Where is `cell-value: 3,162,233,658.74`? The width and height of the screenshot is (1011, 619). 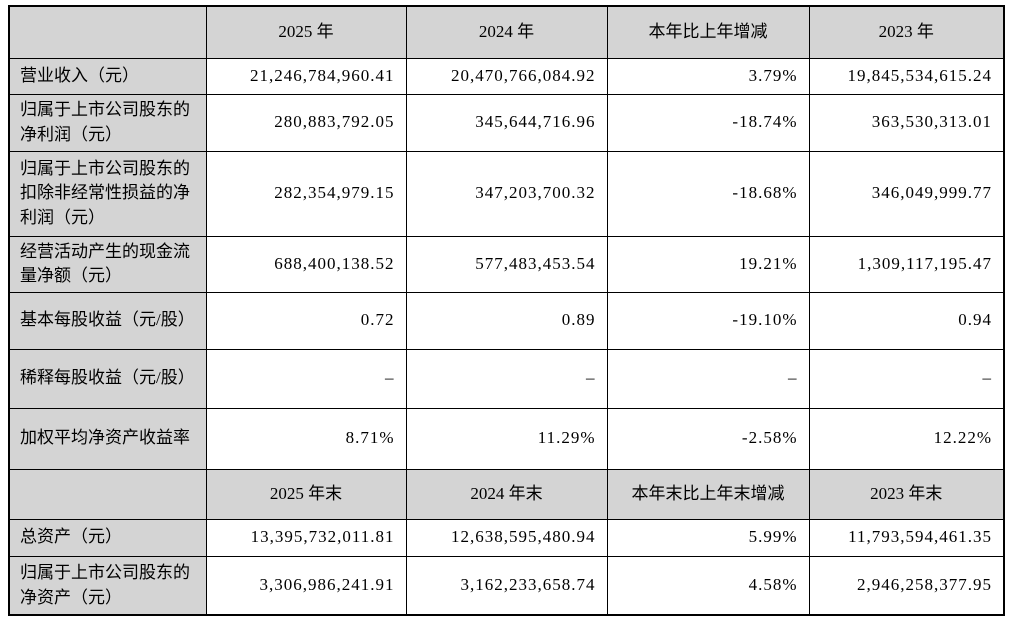 cell-value: 3,162,233,658.74 is located at coordinates (506, 585).